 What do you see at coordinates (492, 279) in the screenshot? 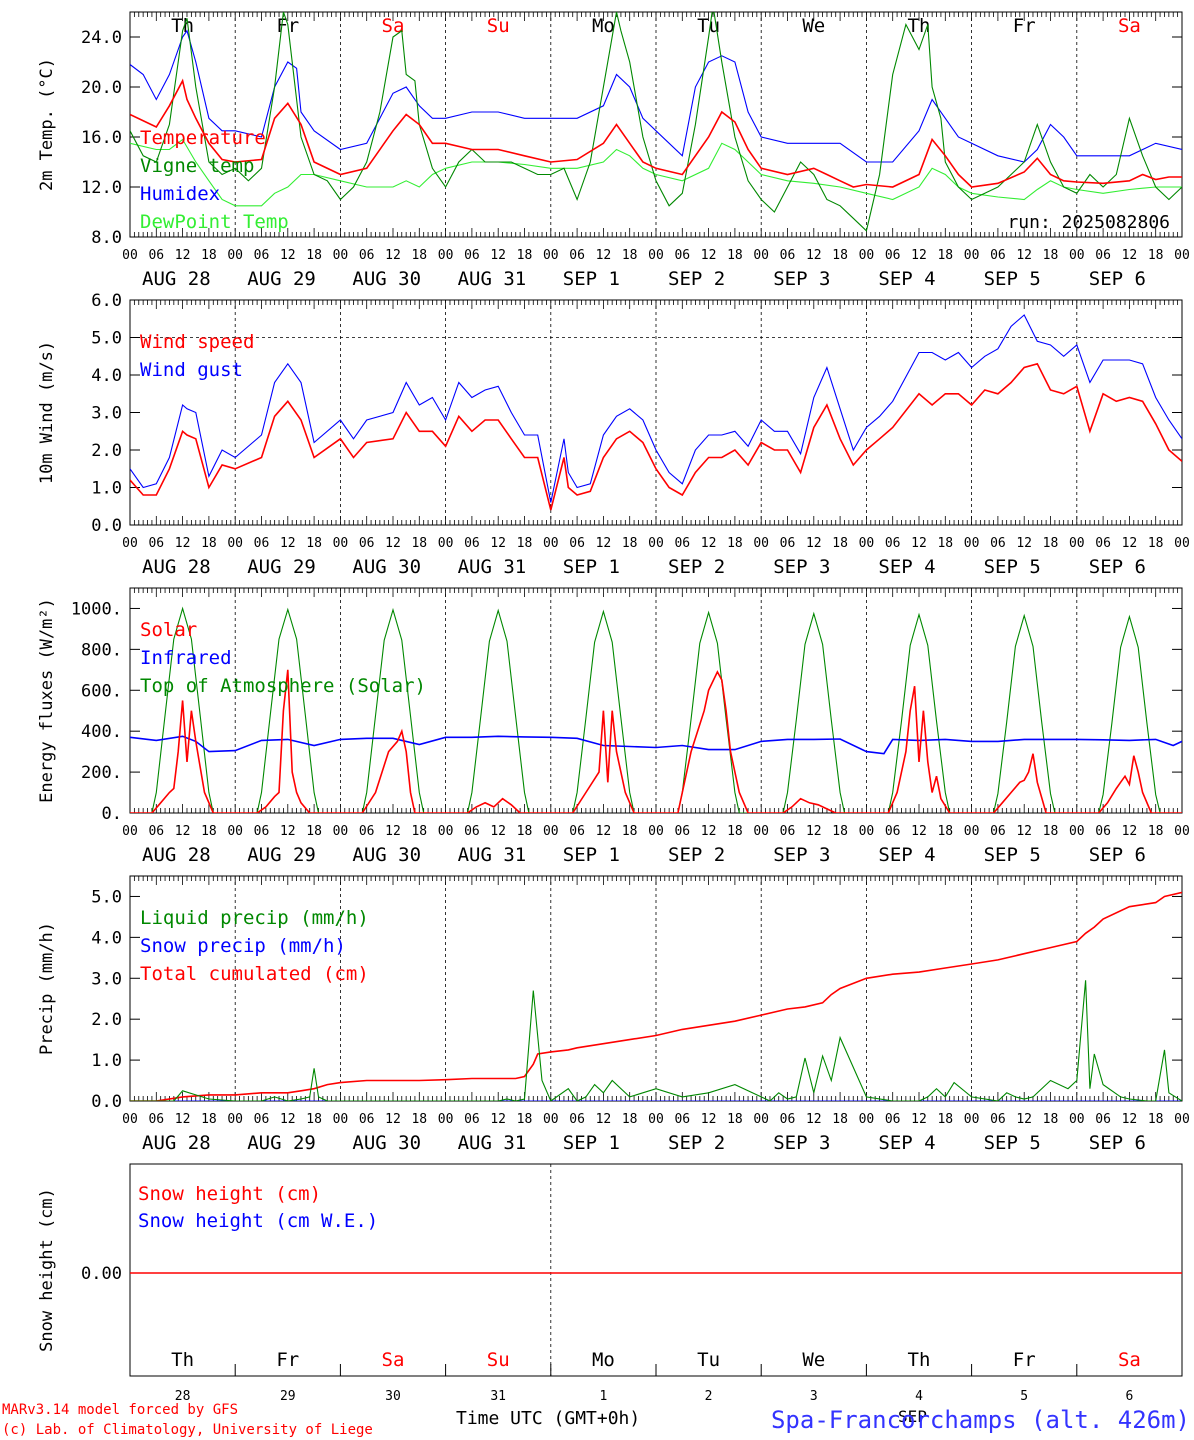
I see `x-date-label: AUG 31` at bounding box center [492, 279].